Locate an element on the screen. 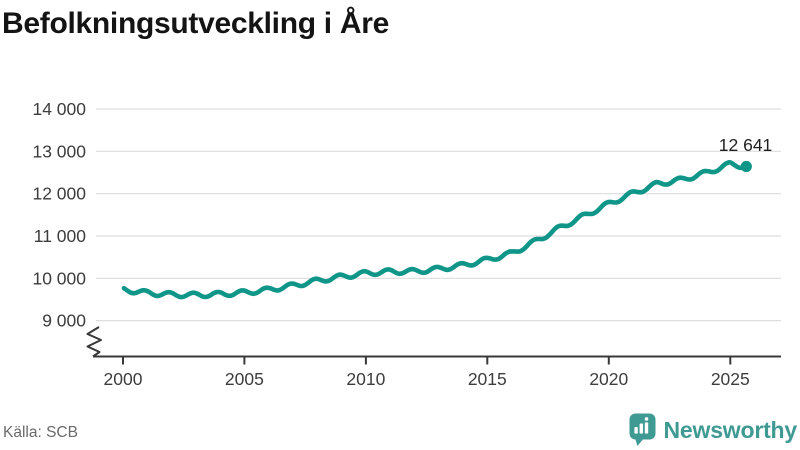 This screenshot has height=450, width=800. y-tick-label-14000: 14 000 is located at coordinates (59, 109).